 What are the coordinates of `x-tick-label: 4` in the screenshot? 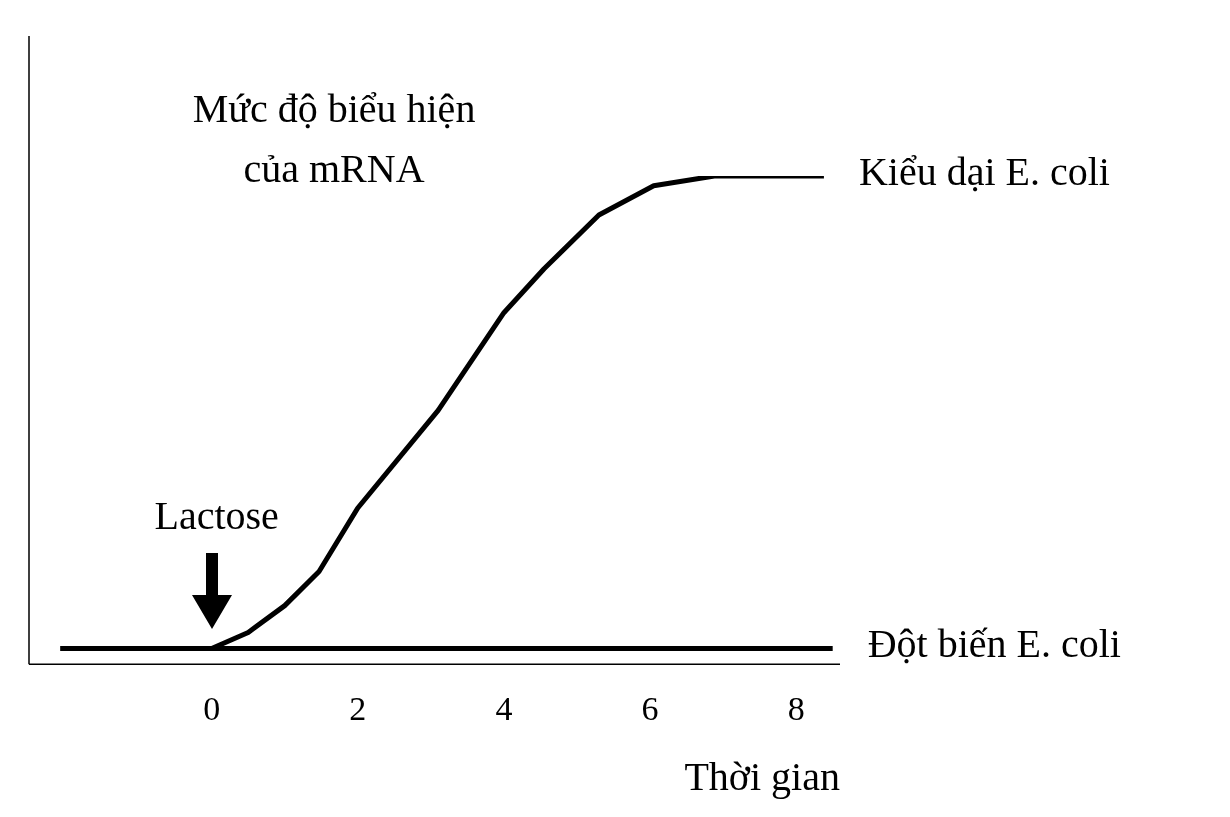 It's located at (504, 708).